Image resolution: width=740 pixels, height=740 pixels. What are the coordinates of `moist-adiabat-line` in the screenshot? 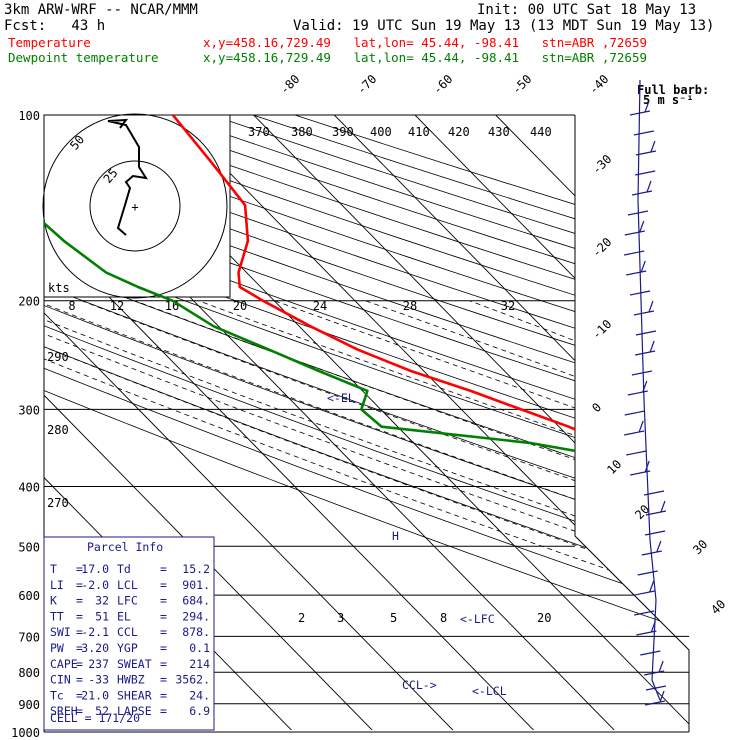 It's located at (631, 515).